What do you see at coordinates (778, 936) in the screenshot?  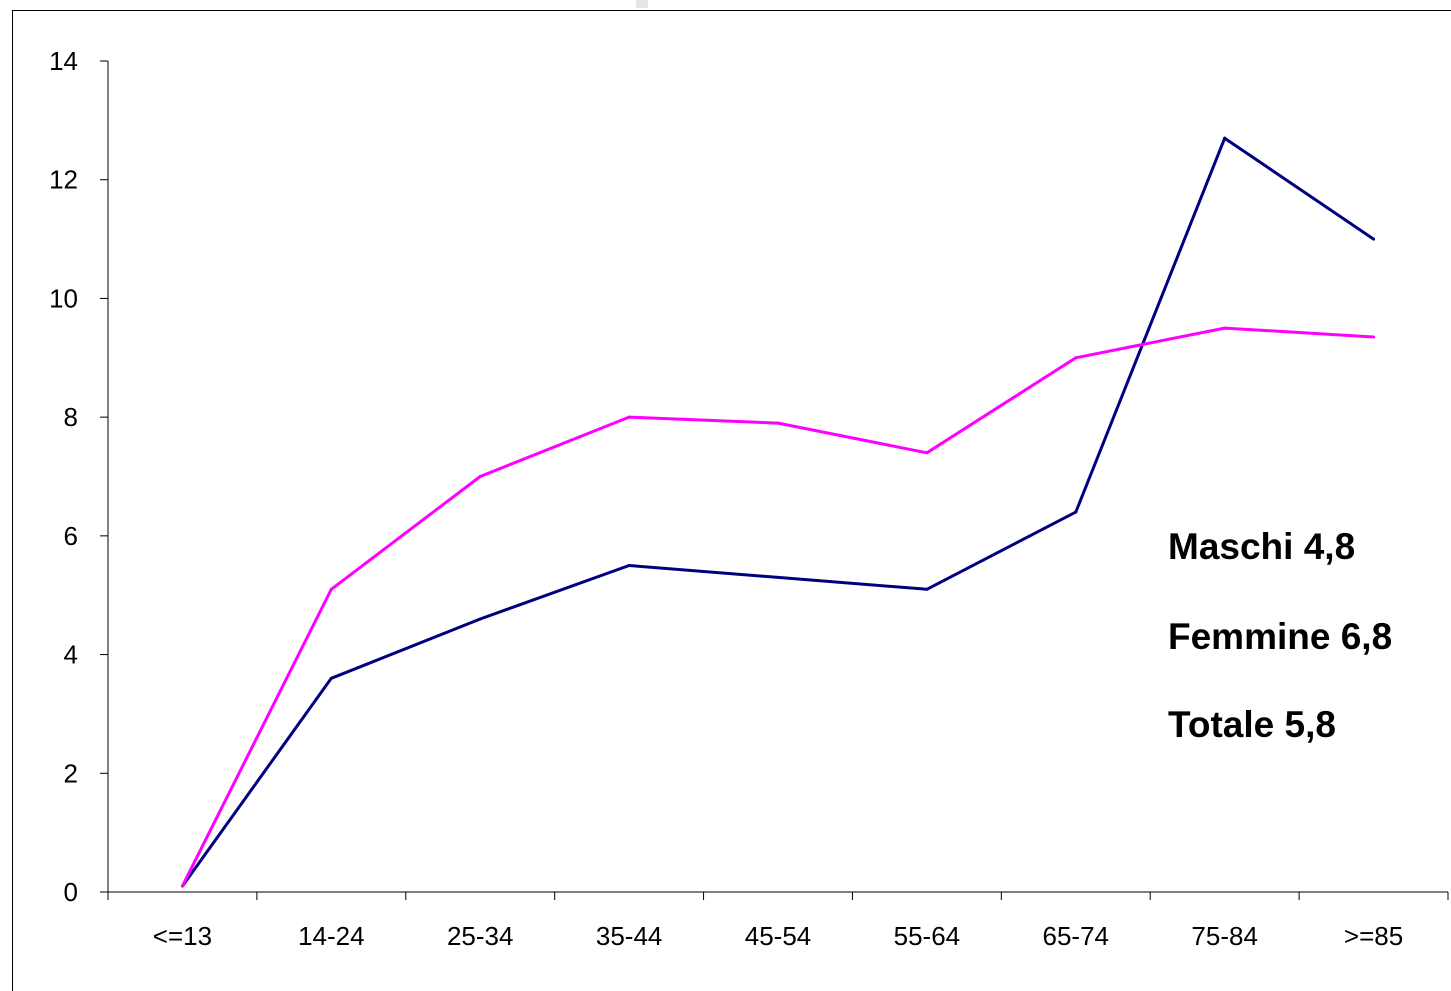 I see `x-tick-label: 45-54` at bounding box center [778, 936].